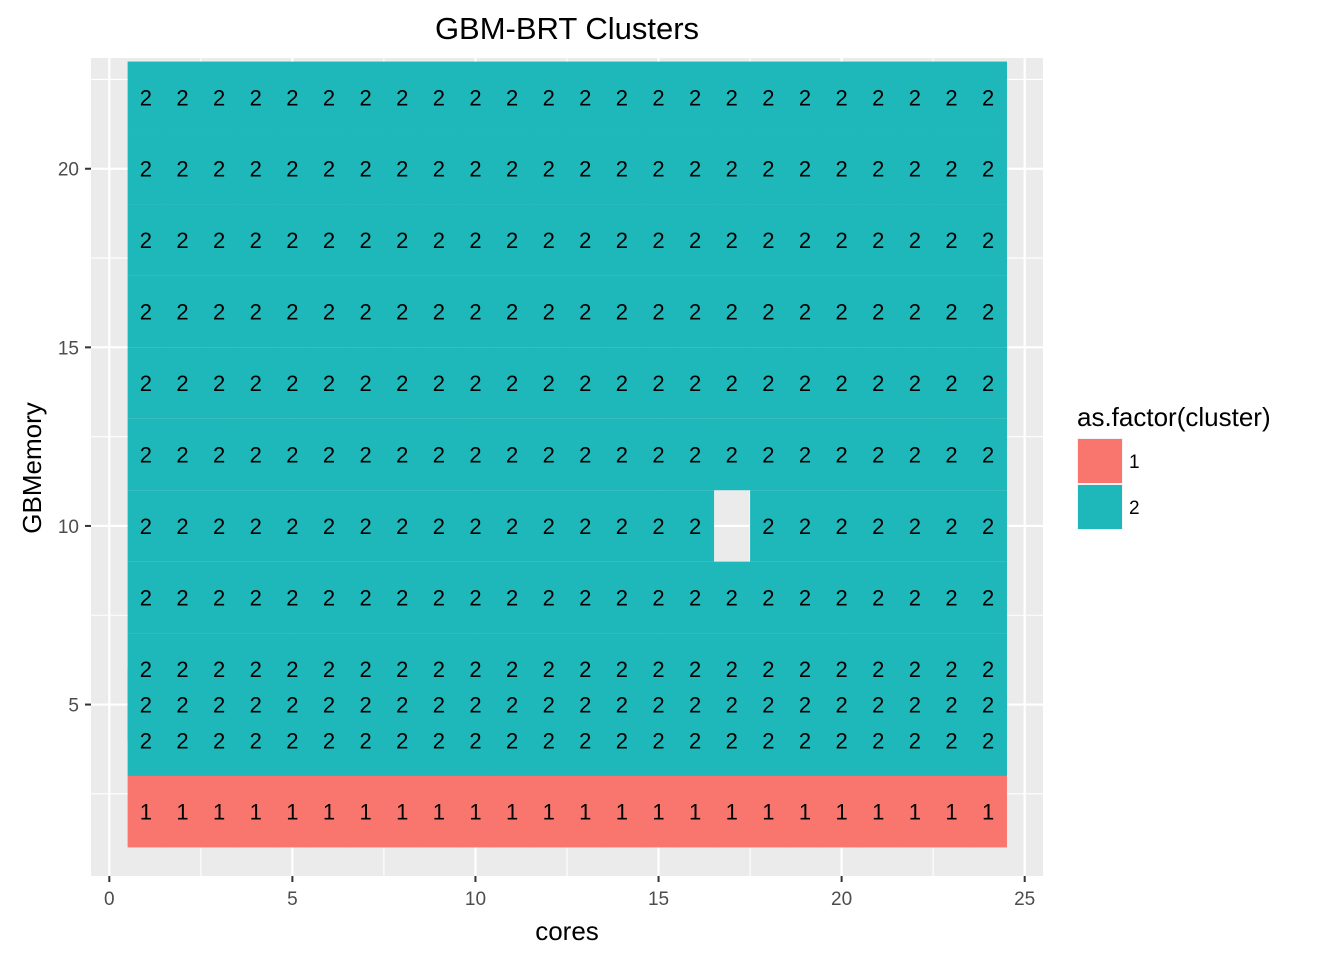 The width and height of the screenshot is (1344, 960). Describe the element at coordinates (32, 467) in the screenshot. I see `y-axis-title: GBMemory` at that location.